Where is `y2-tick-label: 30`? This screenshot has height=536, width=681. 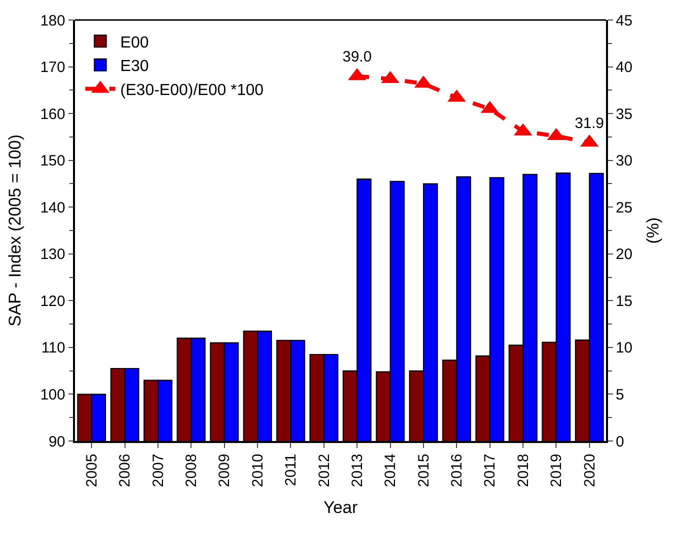
y2-tick-label: 30 is located at coordinates (624, 161).